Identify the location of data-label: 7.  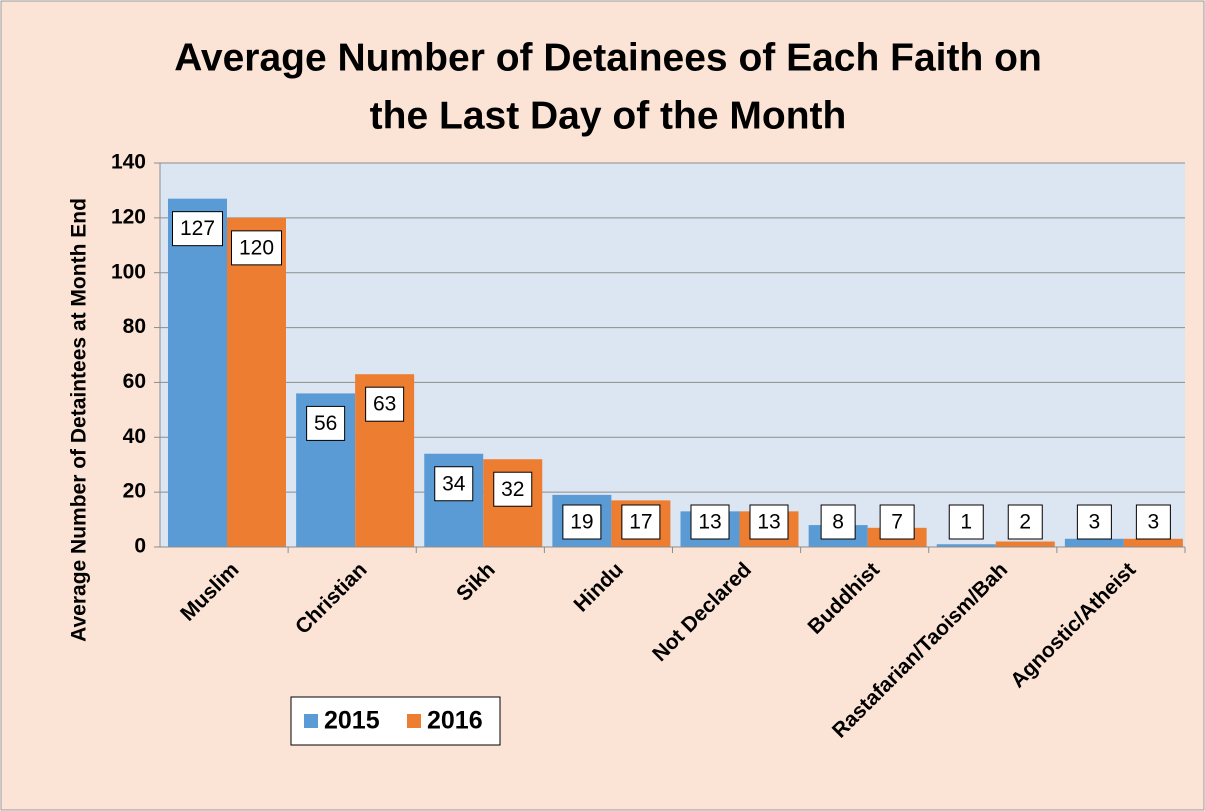
(897, 522).